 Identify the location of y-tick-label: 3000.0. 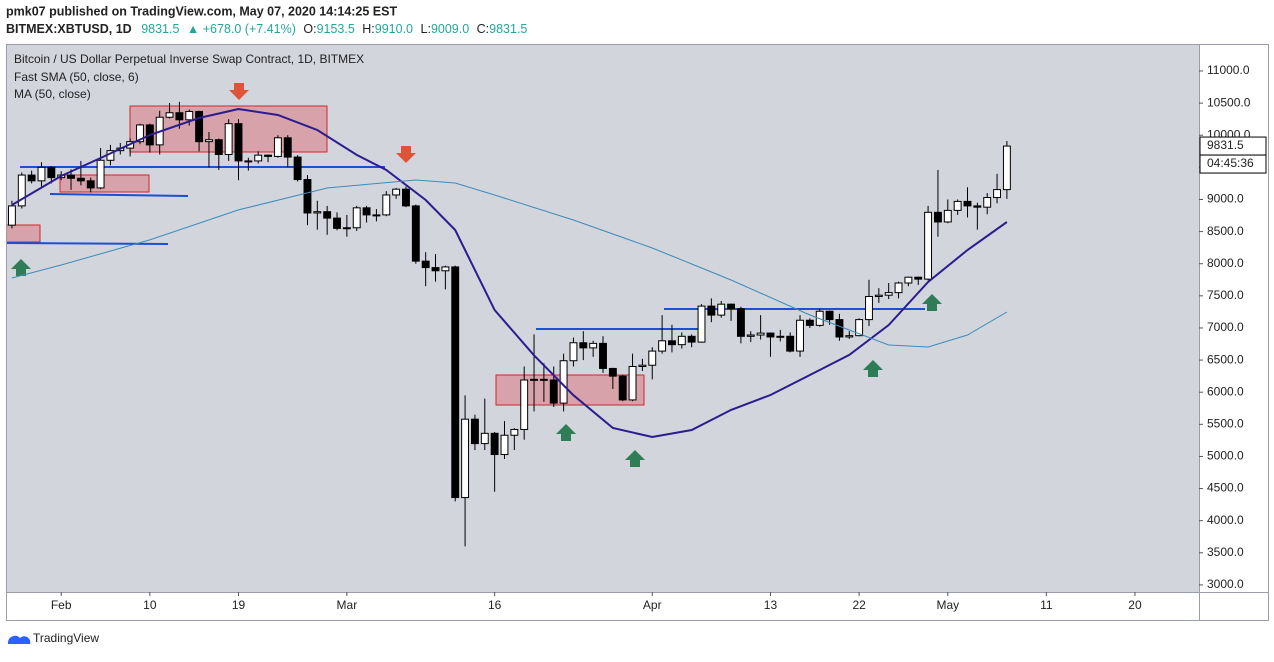
(1225, 584).